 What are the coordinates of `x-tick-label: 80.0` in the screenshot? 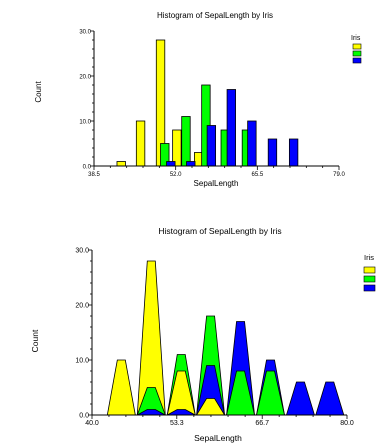 It's located at (347, 423).